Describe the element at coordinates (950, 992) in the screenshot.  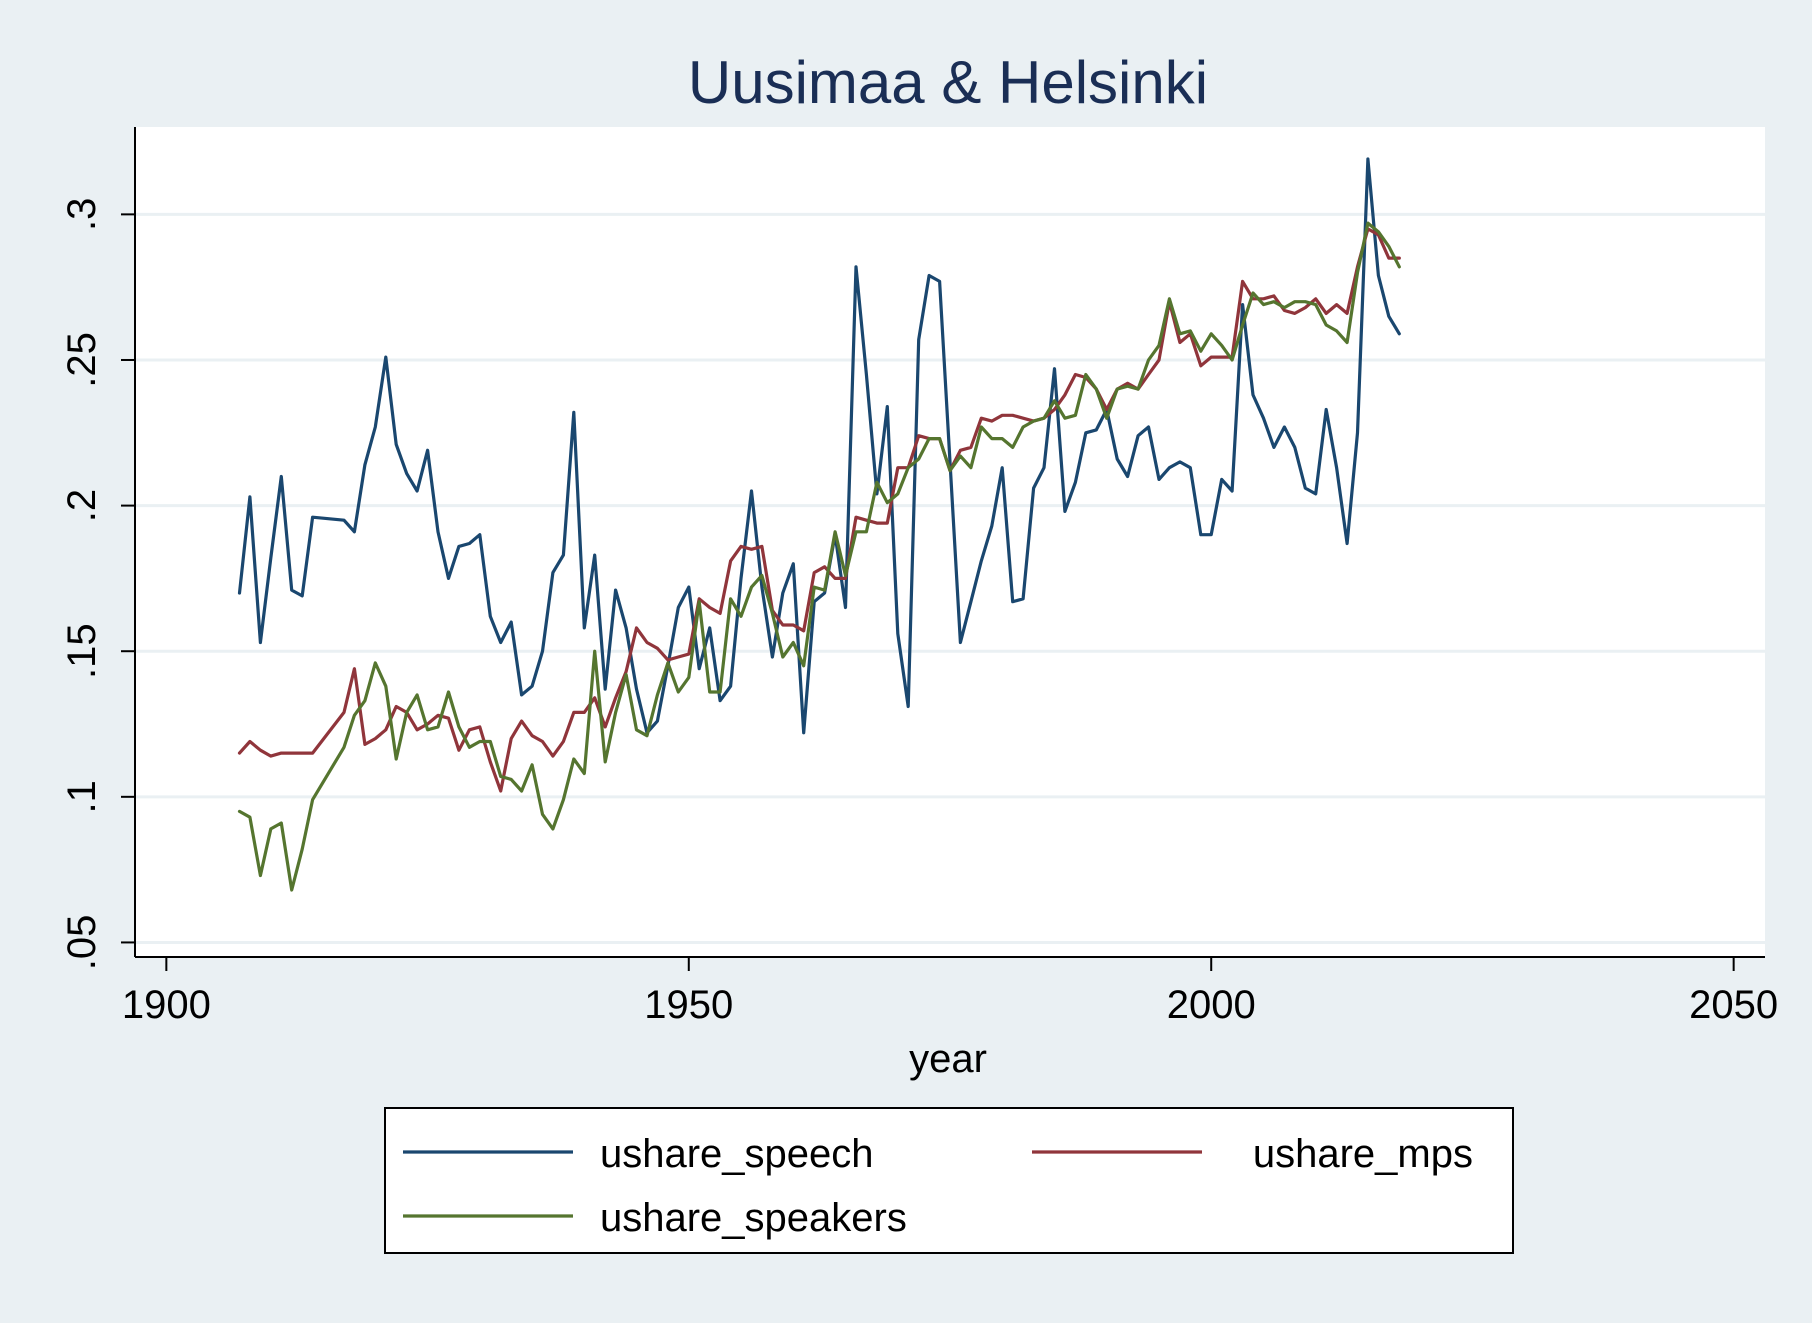
I see `x-axis: 1900 1950 2000 2050` at that location.